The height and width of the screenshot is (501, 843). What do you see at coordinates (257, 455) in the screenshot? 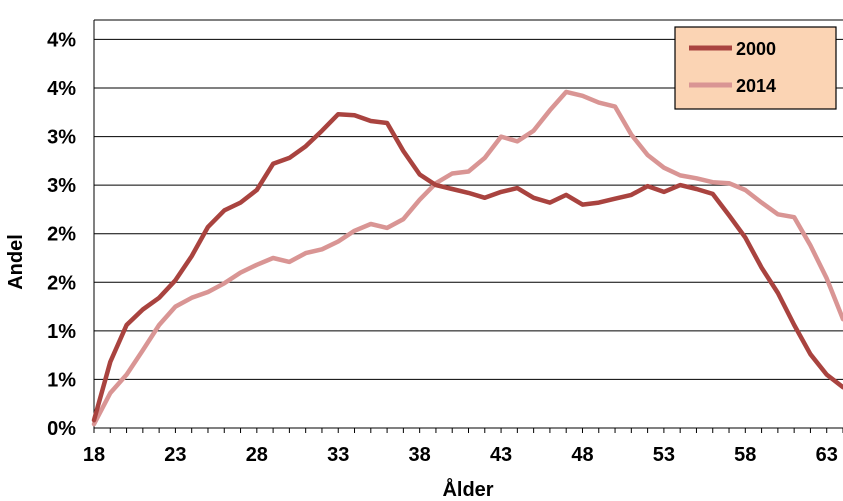
I see `x-tick-label: 28` at bounding box center [257, 455].